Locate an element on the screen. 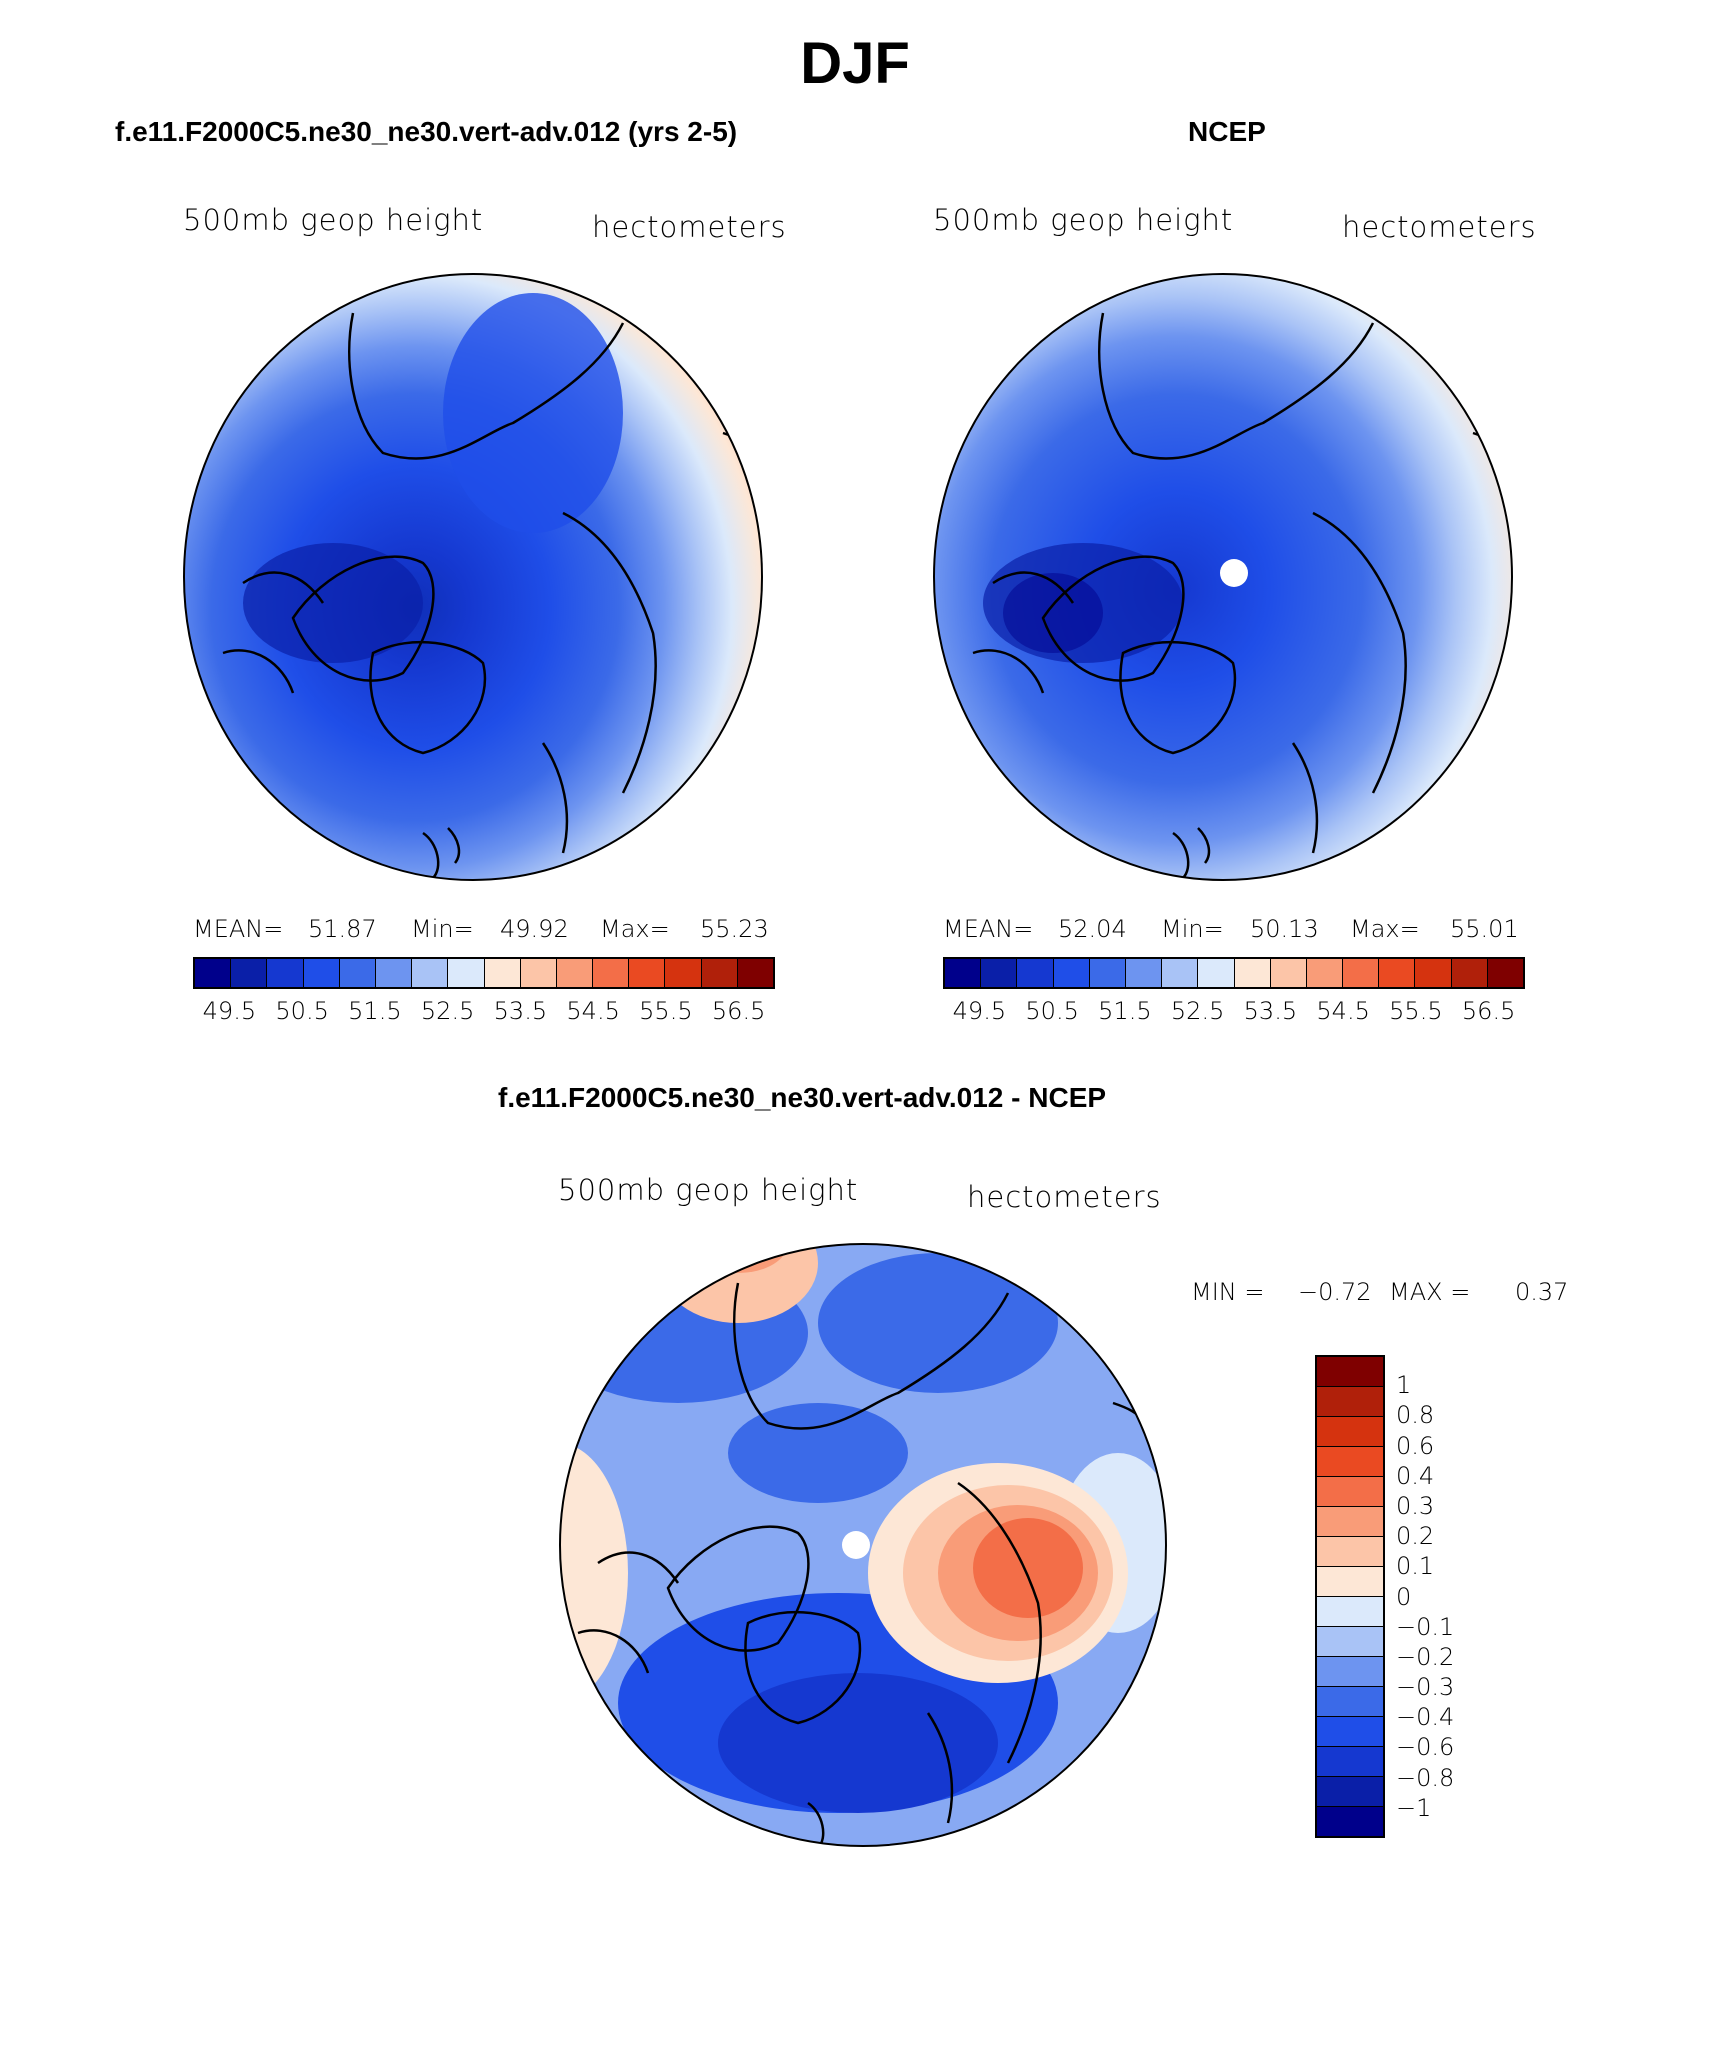 The height and width of the screenshot is (2061, 1710). colorbar-tick-label: 0.3 is located at coordinates (1415, 1505).